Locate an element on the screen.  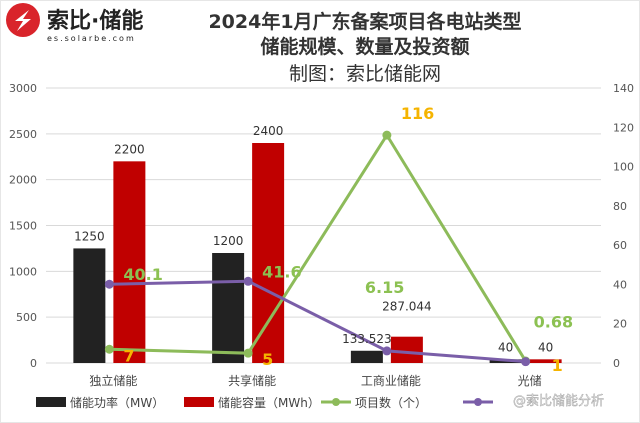
left-tick-label: 500 is located at coordinates (26, 317).